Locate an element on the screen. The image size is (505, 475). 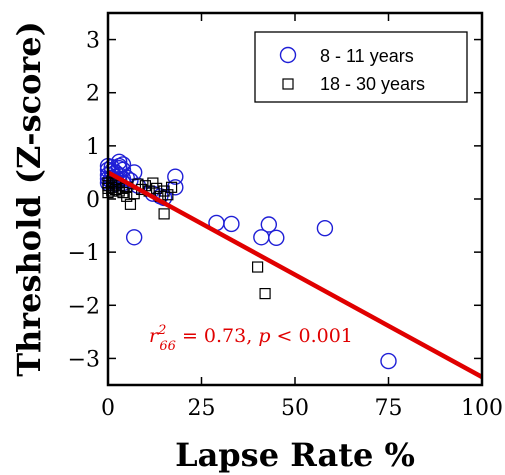
fit-annotation: r2 66 = 0.73, p < 0.001 is located at coordinates (251, 338).